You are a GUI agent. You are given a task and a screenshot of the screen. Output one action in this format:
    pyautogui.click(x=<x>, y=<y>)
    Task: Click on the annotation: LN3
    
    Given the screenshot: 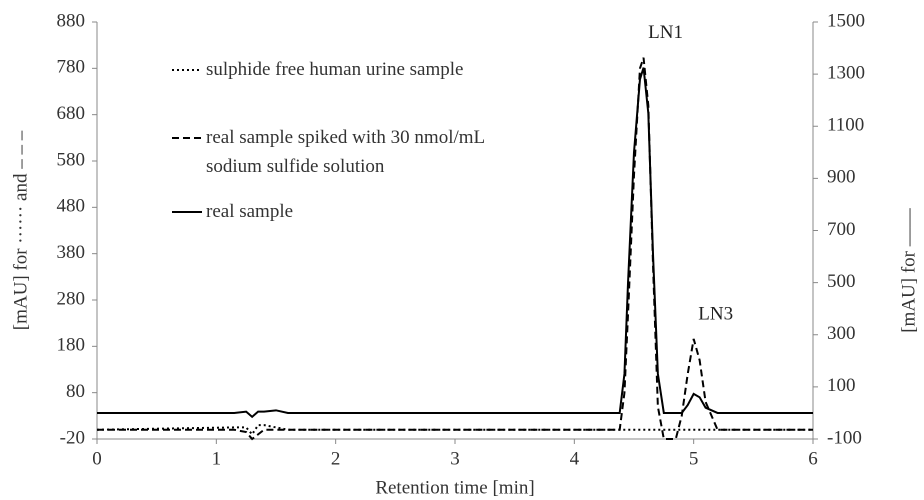 What is the action you would take?
    pyautogui.click(x=715, y=313)
    